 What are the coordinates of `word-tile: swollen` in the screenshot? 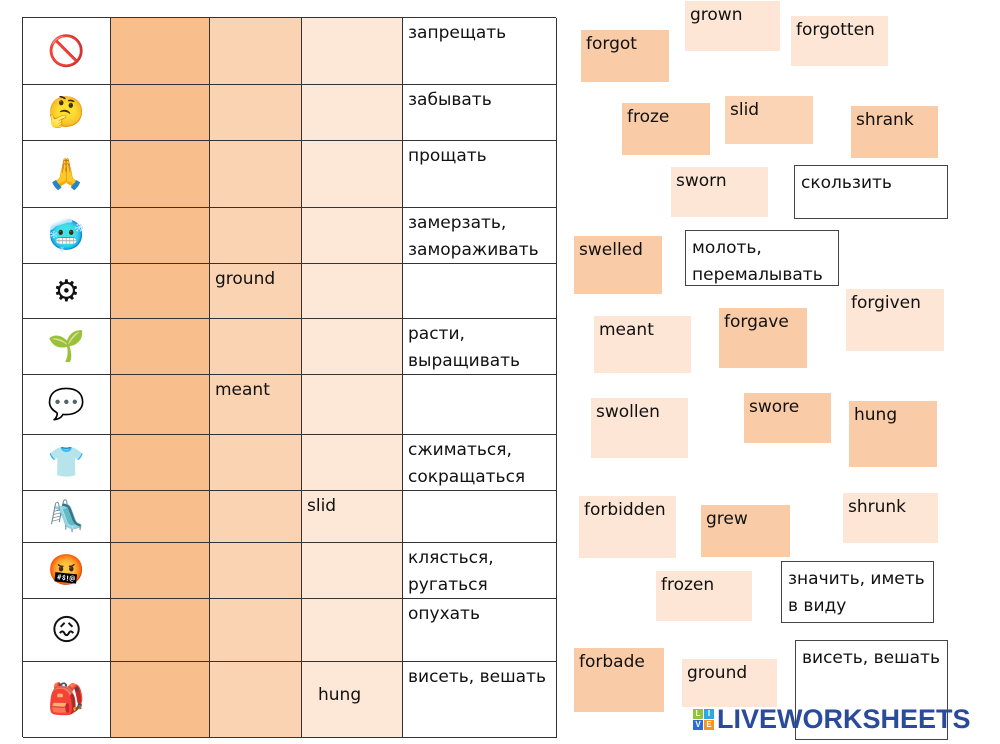 It's located at (639, 428).